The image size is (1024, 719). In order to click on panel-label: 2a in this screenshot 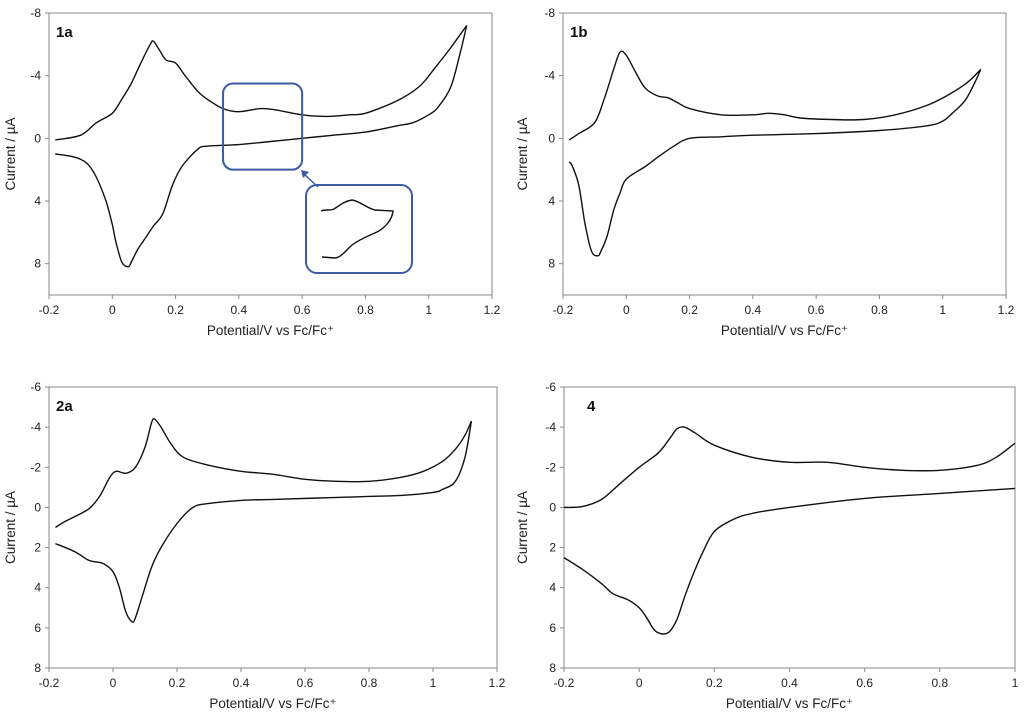, I will do `click(64, 406)`.